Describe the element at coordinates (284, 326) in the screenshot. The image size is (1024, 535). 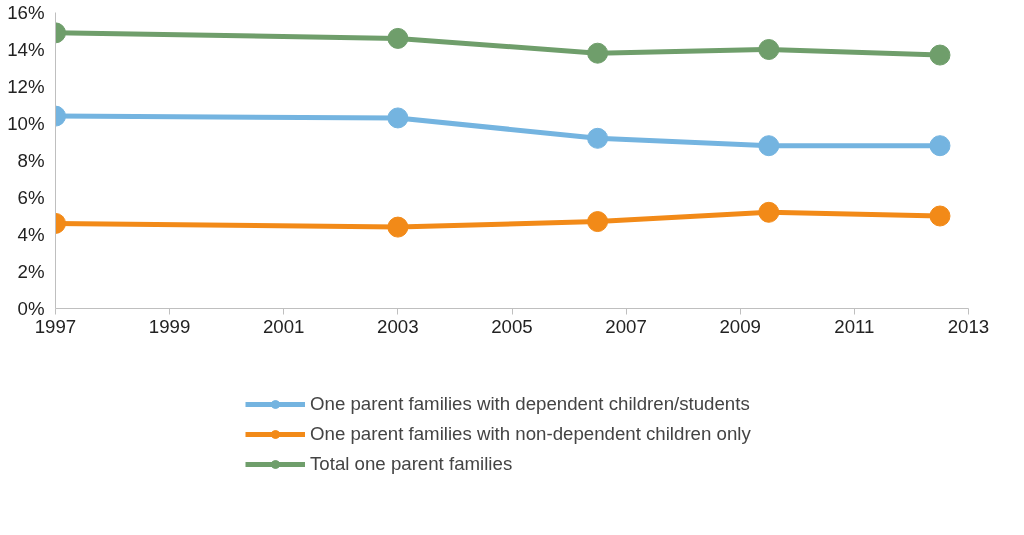
I see `x-tick-label: 2001` at that location.